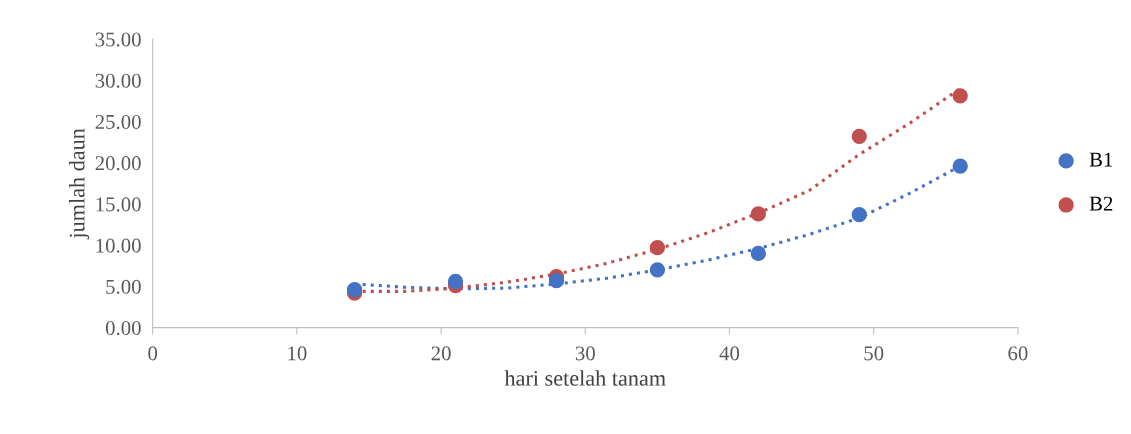 The image size is (1131, 434). What do you see at coordinates (118, 122) in the screenshot?
I see `y-tick-label: 25.00` at bounding box center [118, 122].